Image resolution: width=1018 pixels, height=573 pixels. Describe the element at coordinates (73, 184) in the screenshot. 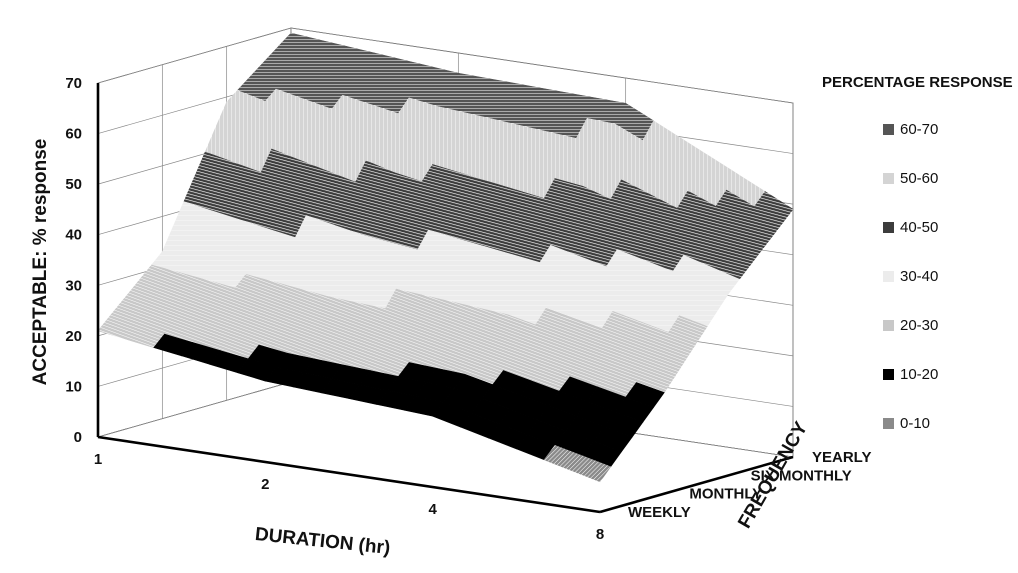

I see `z-tick-label: 50` at that location.